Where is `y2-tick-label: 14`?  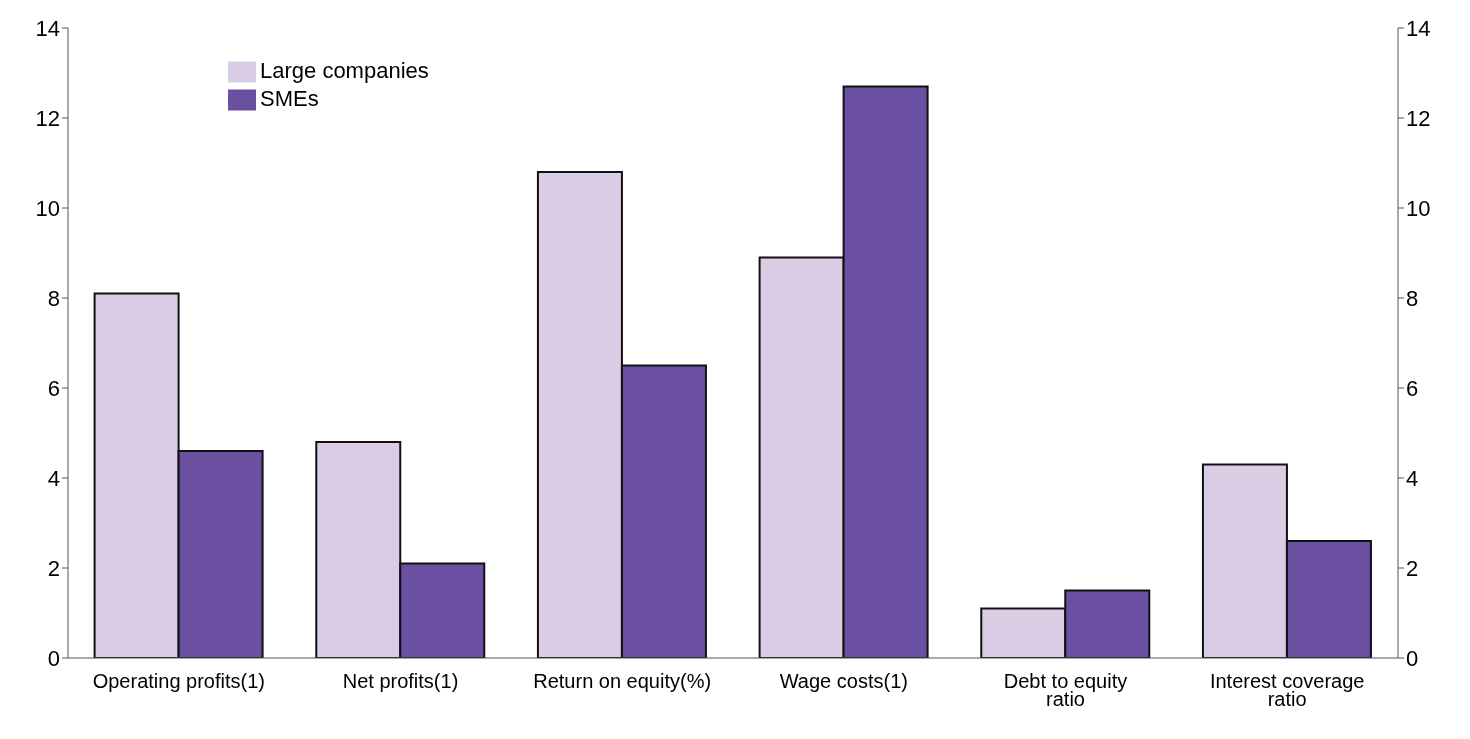 y2-tick-label: 14 is located at coordinates (1418, 28).